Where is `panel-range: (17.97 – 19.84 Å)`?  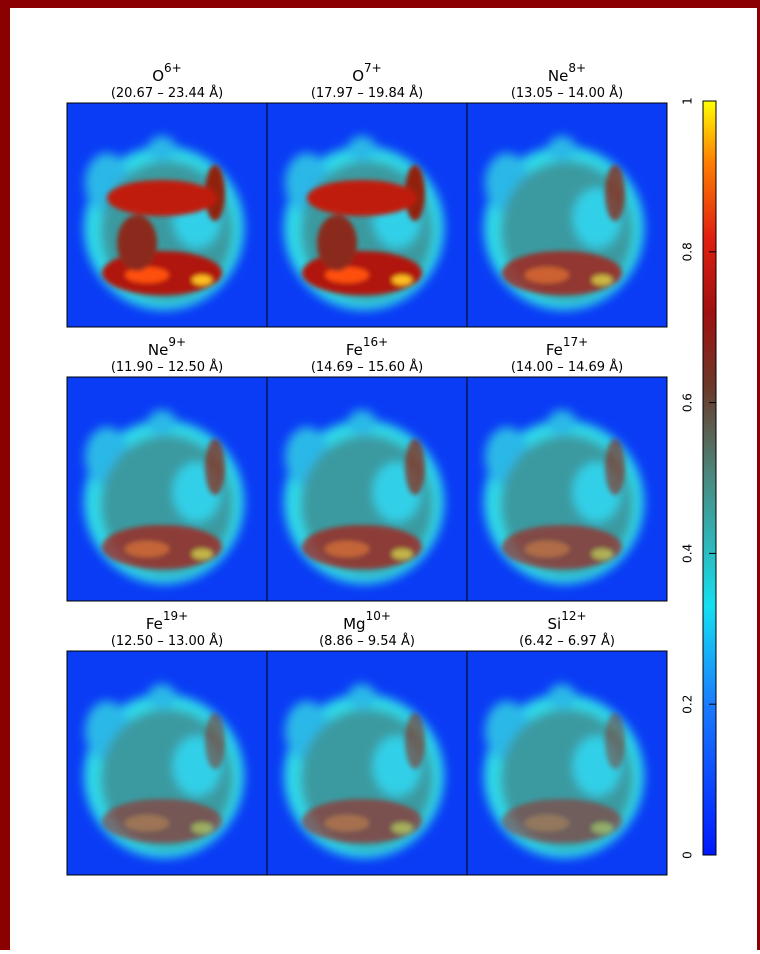
panel-range: (17.97 – 19.84 Å) is located at coordinates (367, 93).